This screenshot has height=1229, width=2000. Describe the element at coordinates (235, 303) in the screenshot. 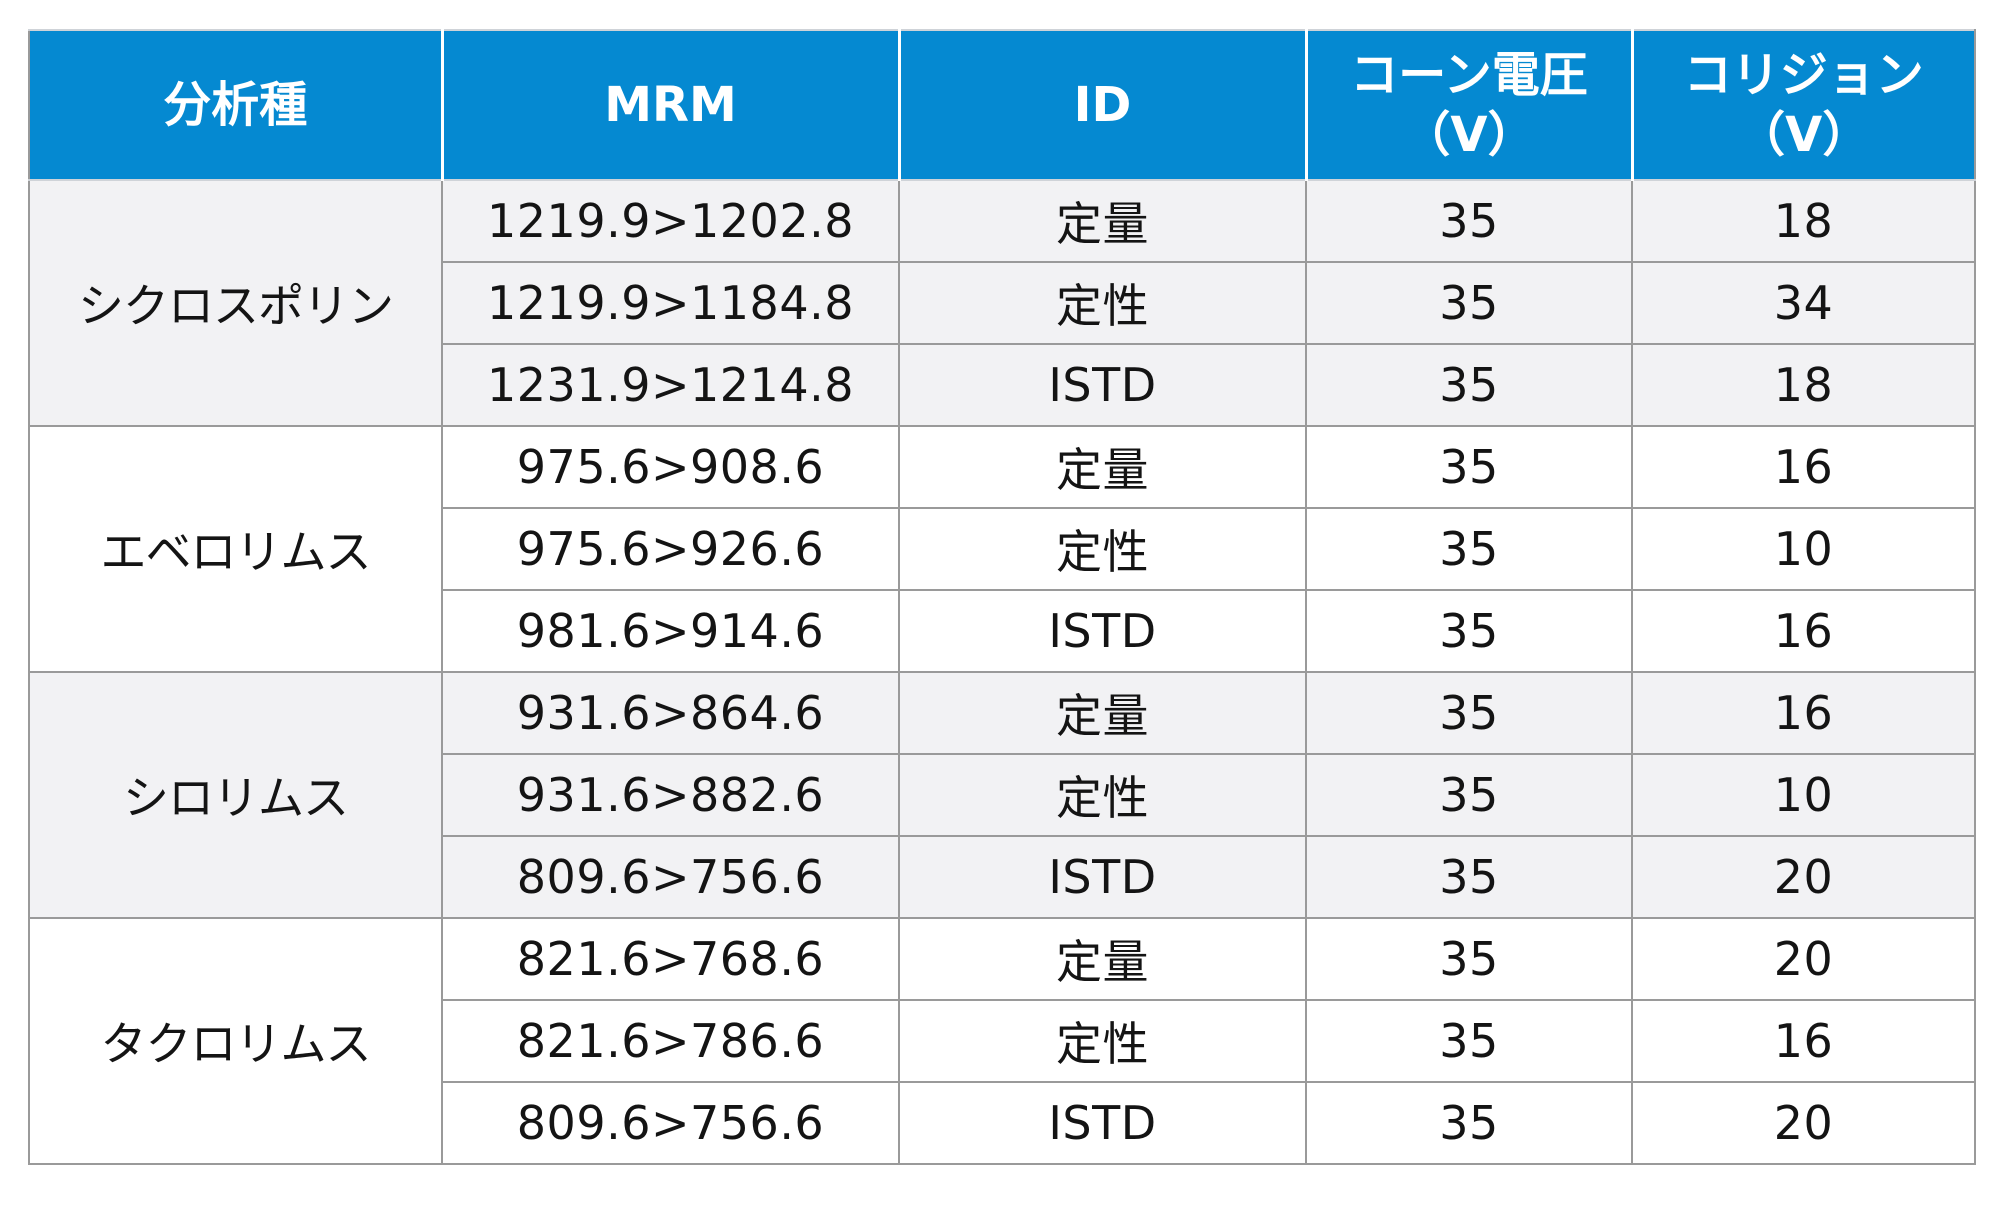

I see `analyte-cell: シクロスポリン` at that location.